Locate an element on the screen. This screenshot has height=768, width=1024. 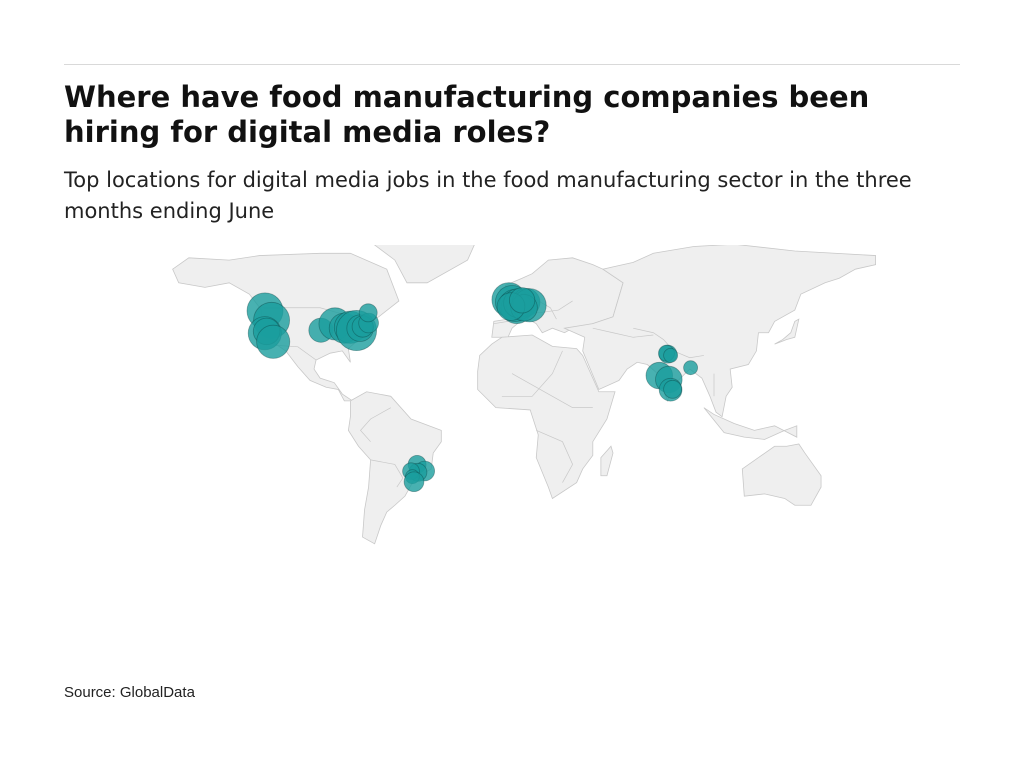
landmass-south-america is located at coordinates (394, 468).